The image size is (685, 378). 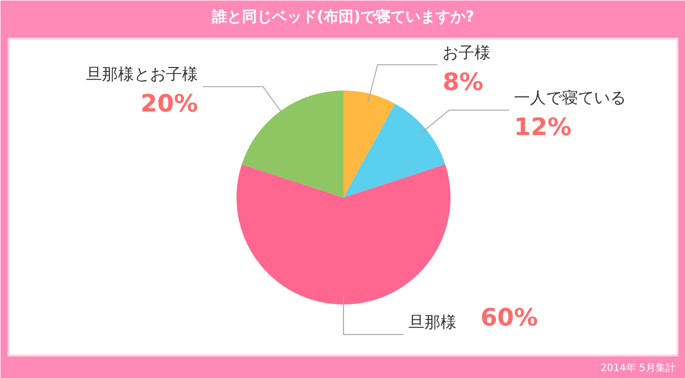 I want to click on chart-title: 誰と同じベッド(布団)で寝ていますか?, so click(x=342, y=17).